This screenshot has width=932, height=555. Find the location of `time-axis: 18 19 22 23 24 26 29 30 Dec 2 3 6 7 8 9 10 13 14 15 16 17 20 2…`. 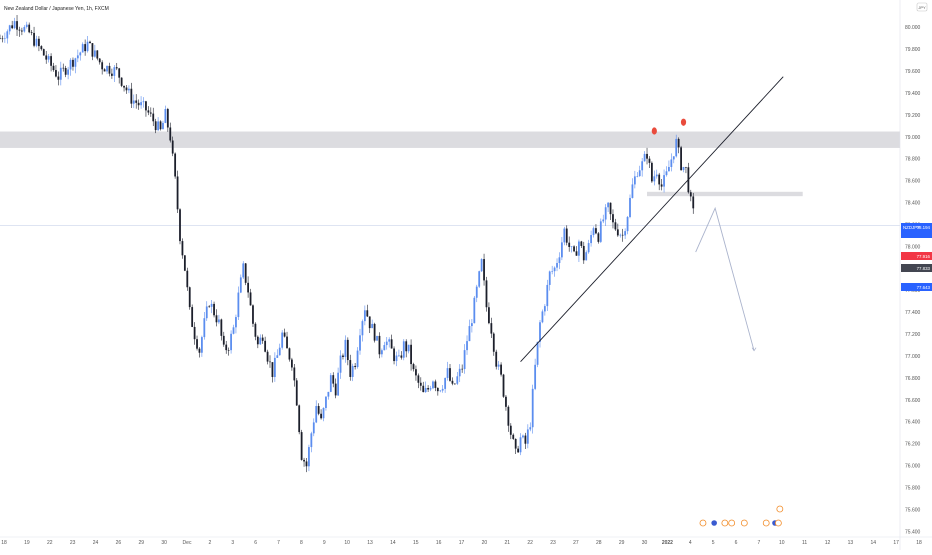

time-axis: 18 19 22 23 24 26 29 30 Dec 2 3 6 7 8 9 10 13 14 15 16 17 20 2… is located at coordinates (466, 541).